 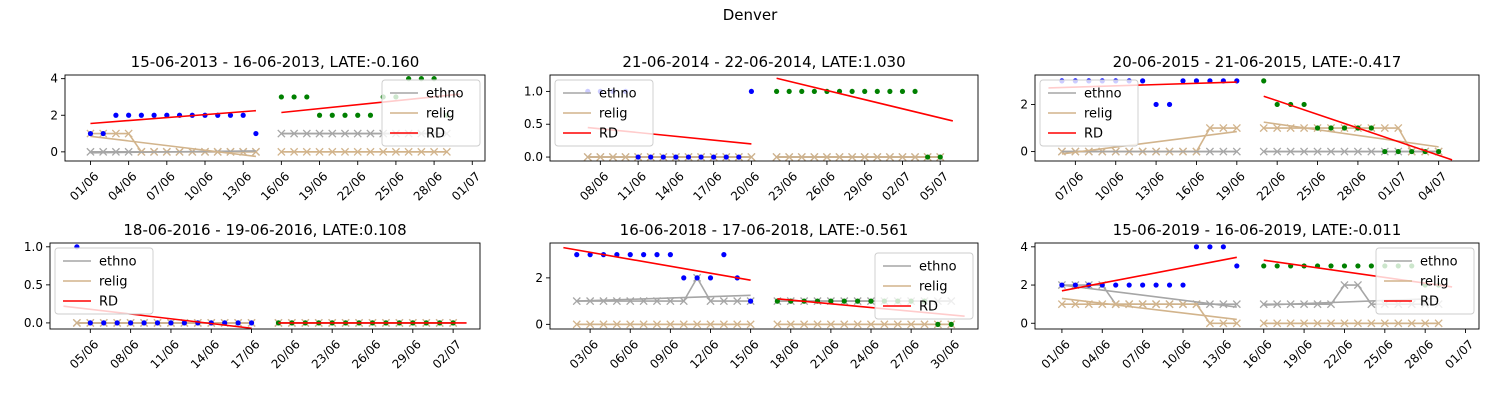 I want to click on x-tick-label: 20/06, so click(x=286, y=354).